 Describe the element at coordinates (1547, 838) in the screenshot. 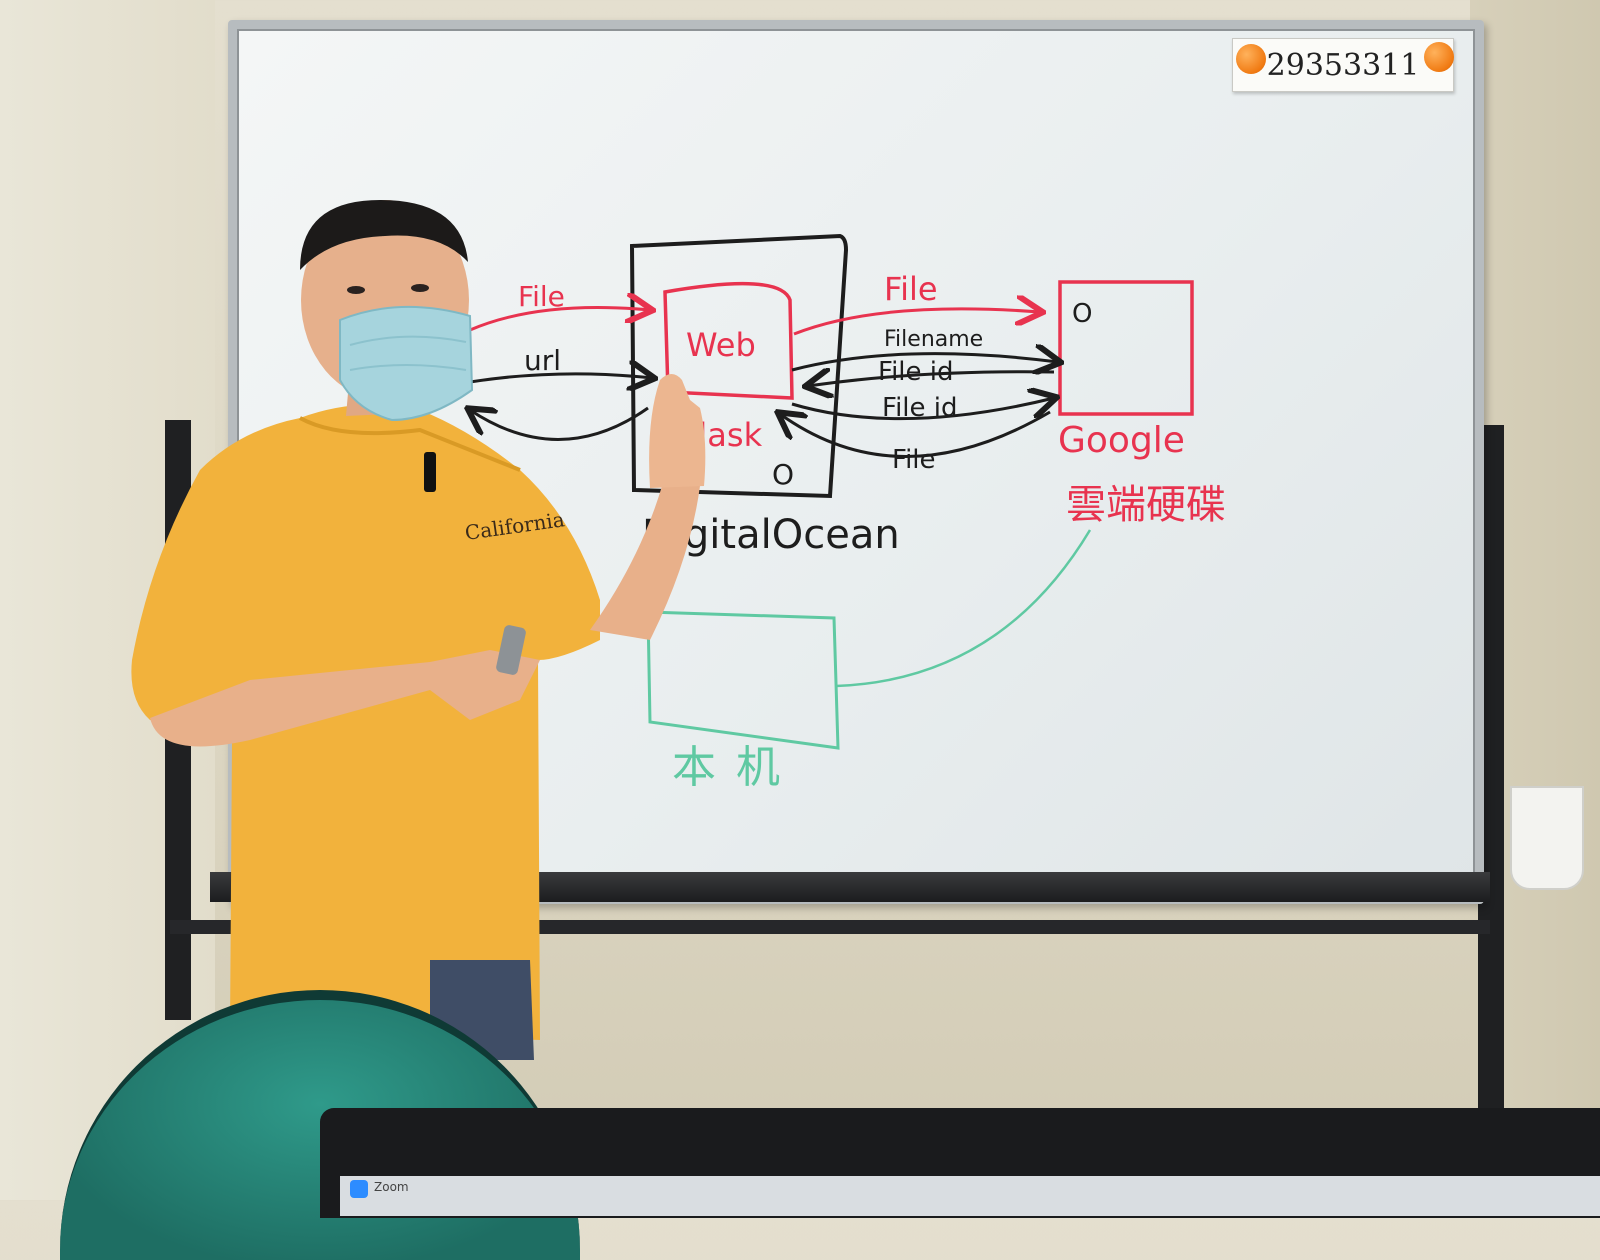

I see `marker-cup` at that location.